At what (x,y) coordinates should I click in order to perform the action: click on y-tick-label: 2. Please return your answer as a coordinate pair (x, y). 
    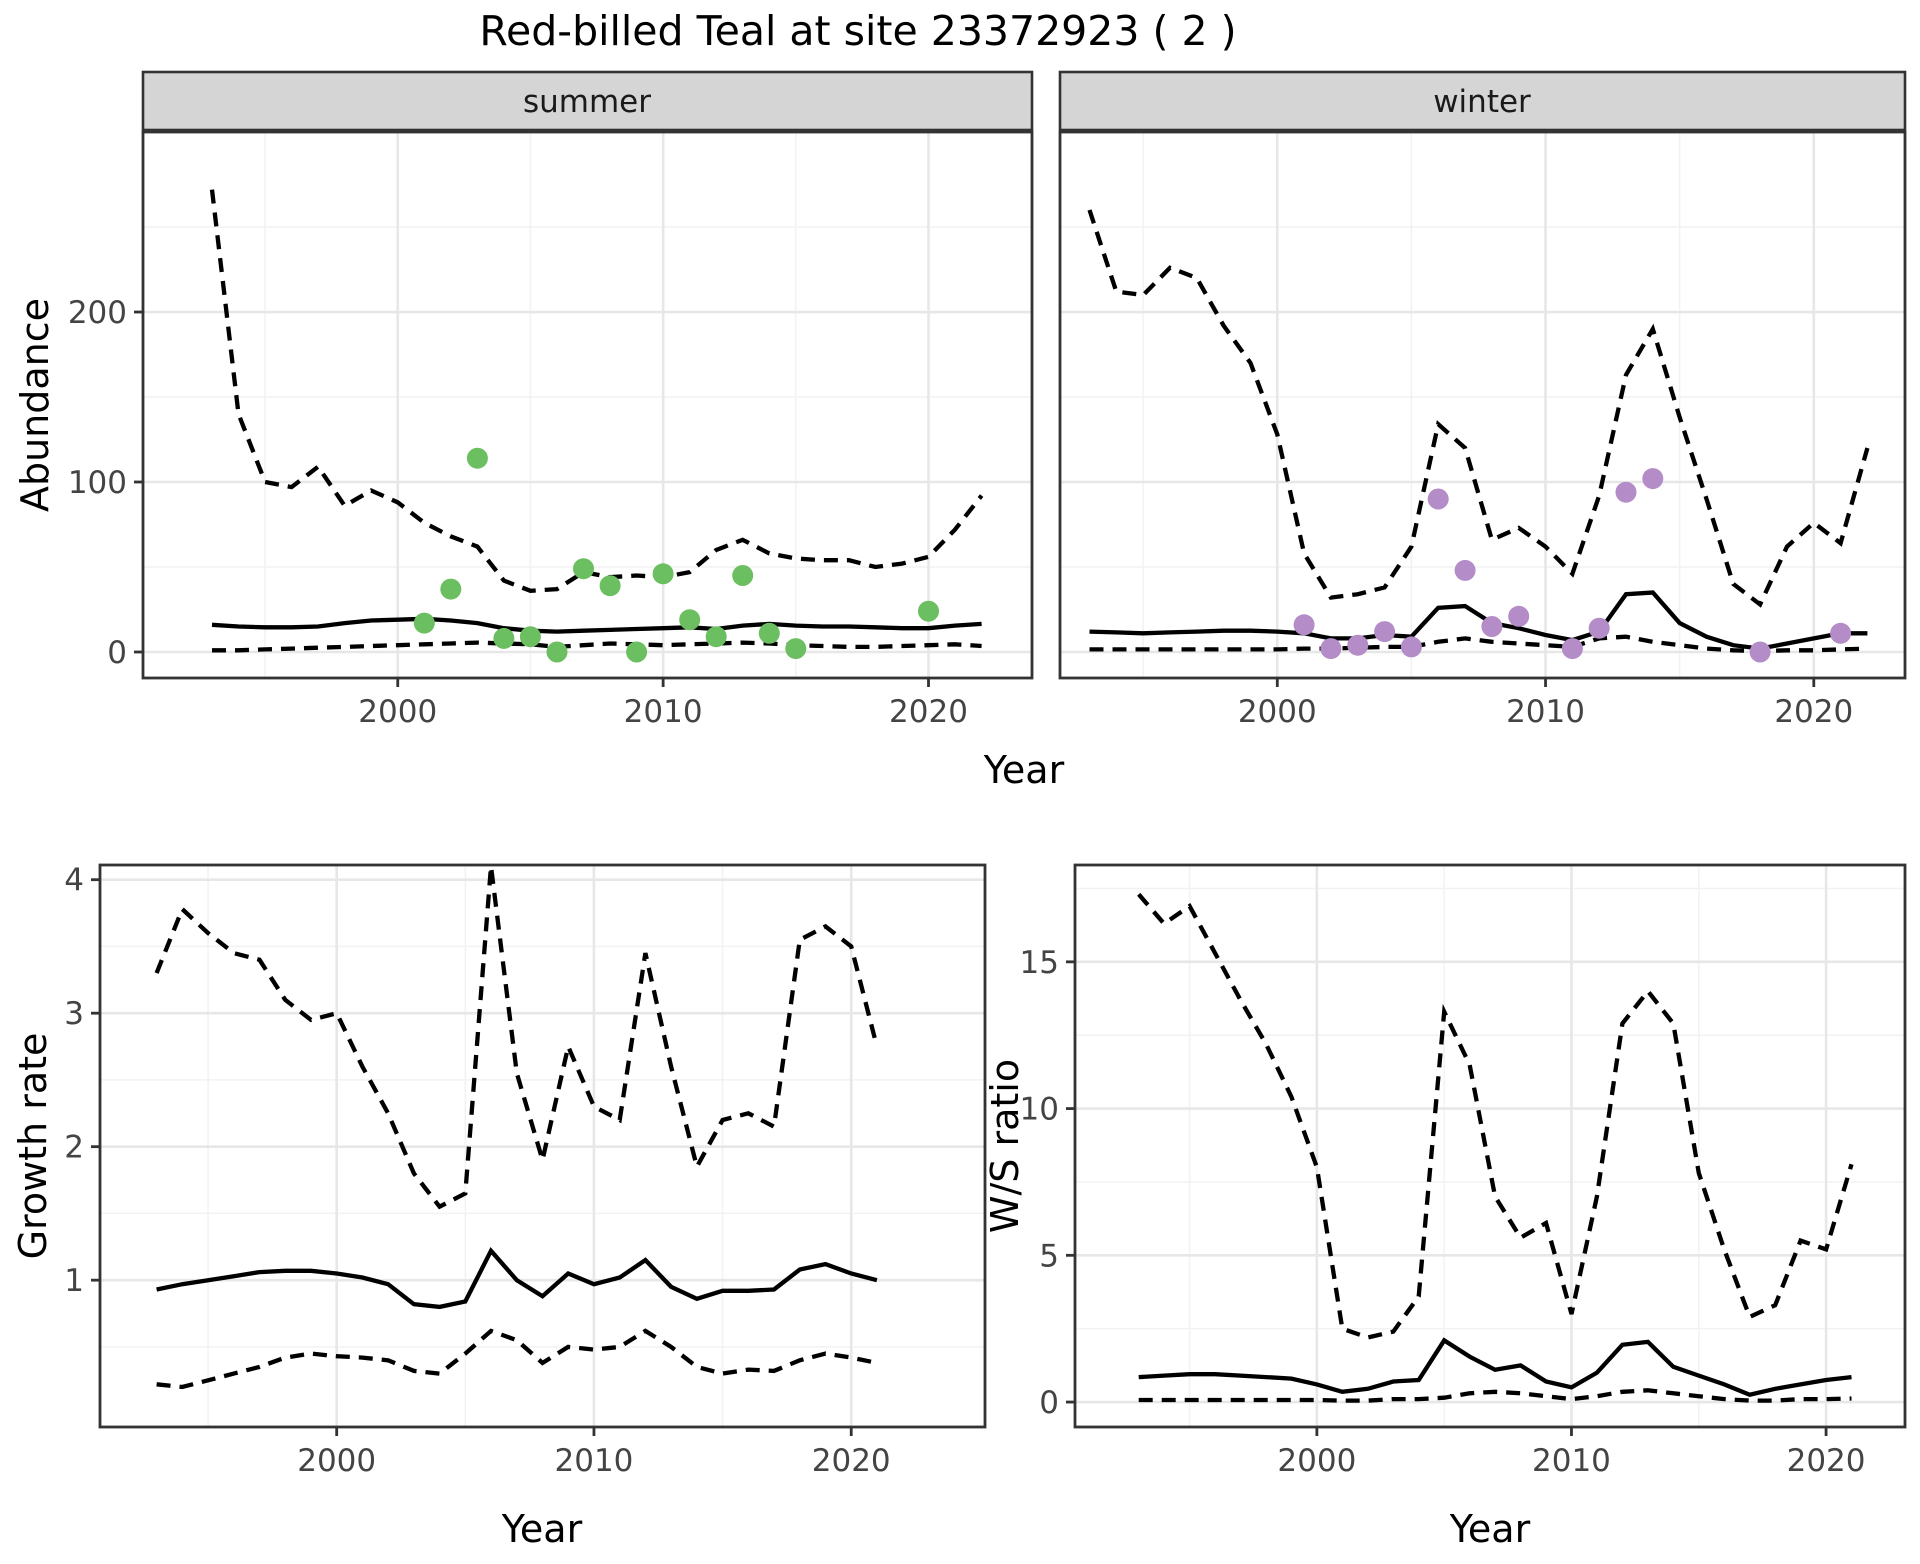
    Looking at the image, I should click on (74, 1148).